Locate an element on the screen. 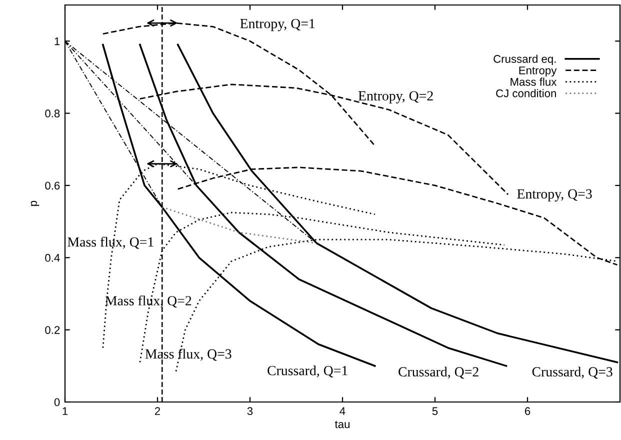 The height and width of the screenshot is (440, 621). annotation: Entropy, Q=2 is located at coordinates (395, 97).